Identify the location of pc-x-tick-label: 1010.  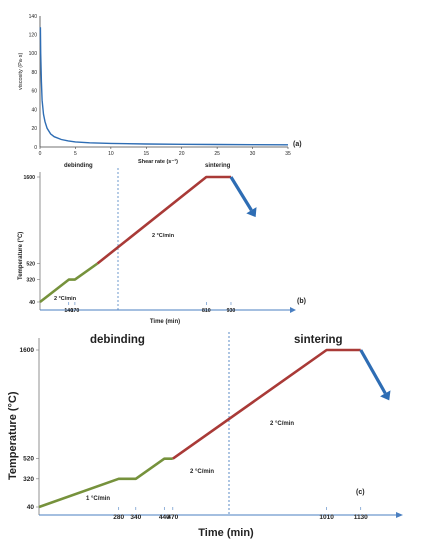
(326, 517).